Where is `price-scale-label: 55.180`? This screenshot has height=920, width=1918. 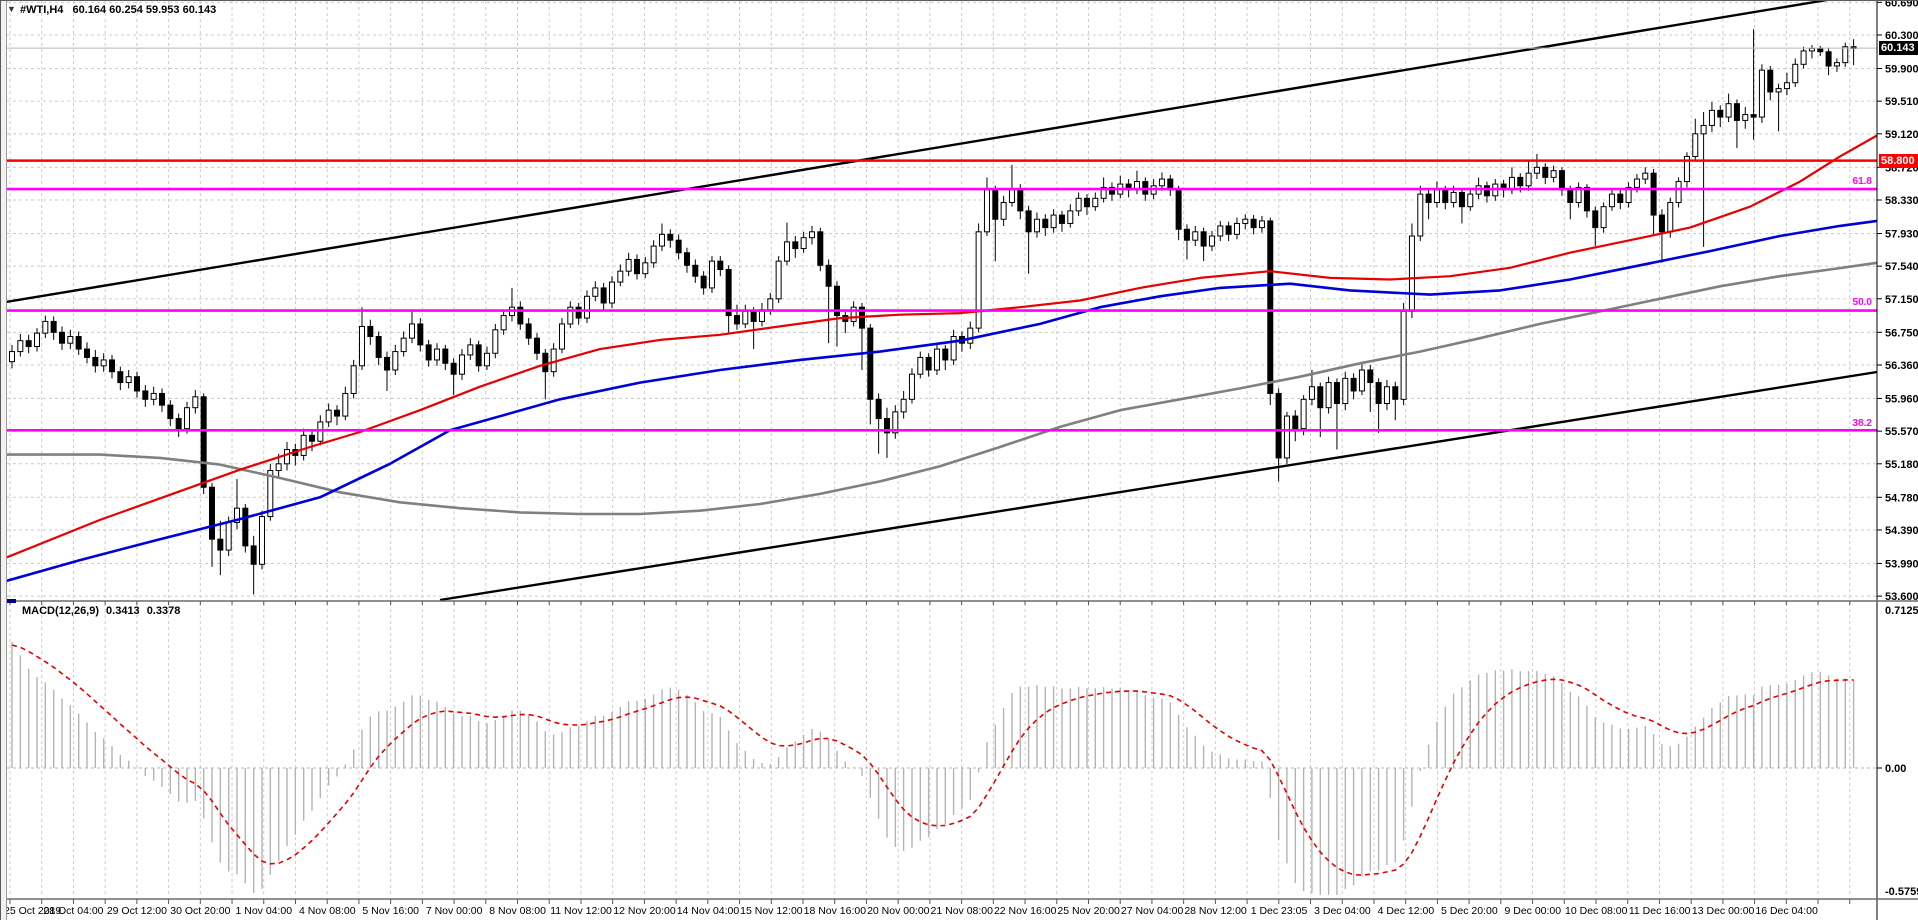
price-scale-label: 55.180 is located at coordinates (1901, 465).